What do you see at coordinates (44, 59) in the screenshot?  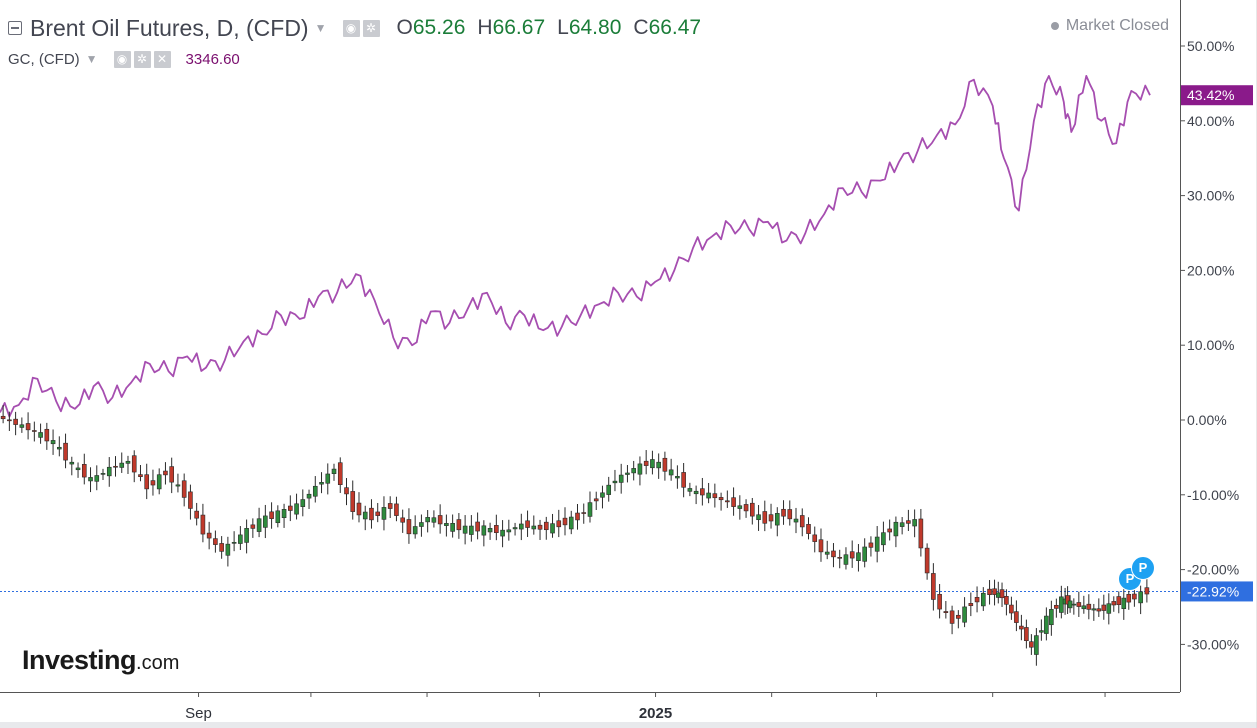 I see `secondary-series-title: GC, (CFD)` at bounding box center [44, 59].